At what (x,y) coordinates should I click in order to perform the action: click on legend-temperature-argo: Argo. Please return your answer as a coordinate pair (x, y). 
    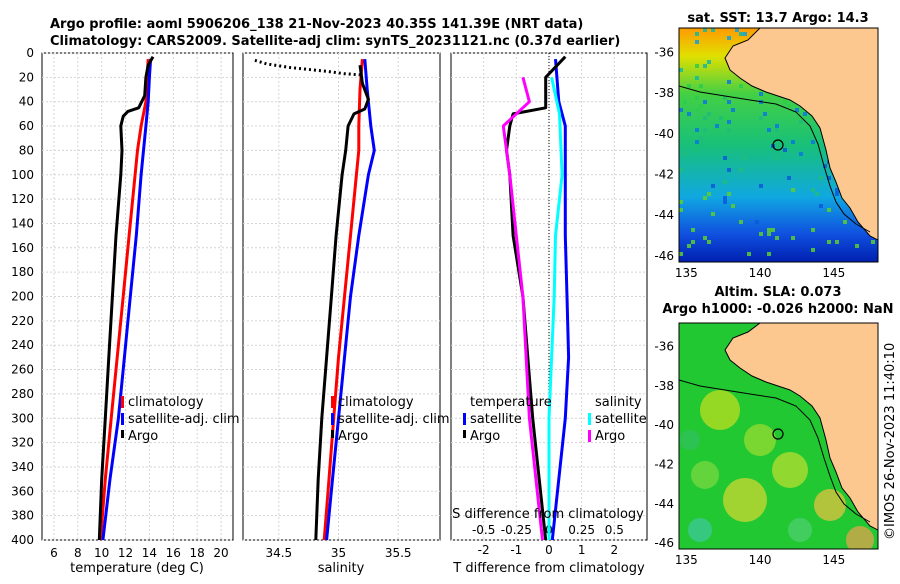
    Looking at the image, I should click on (485, 436).